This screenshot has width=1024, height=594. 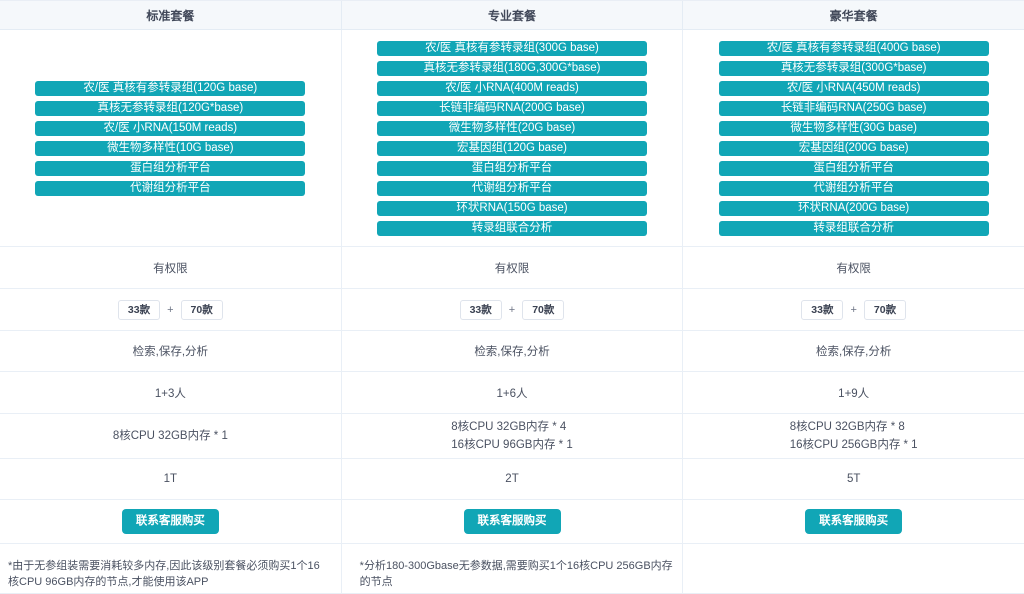 I want to click on cell-nodes-deluxe: 8核CPU 32GB内存 * 8 16核CPU 256GB内存 * 1, so click(x=853, y=436).